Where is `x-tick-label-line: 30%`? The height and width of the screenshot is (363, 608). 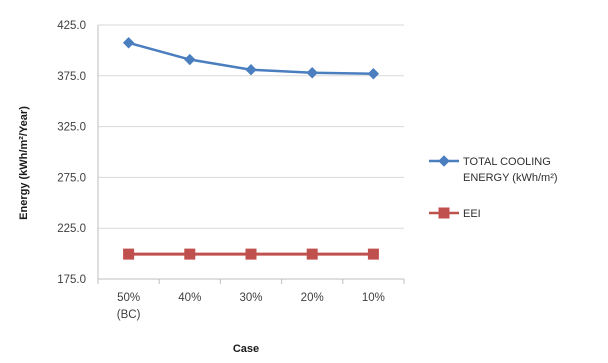
x-tick-label-line: 30% is located at coordinates (250, 298).